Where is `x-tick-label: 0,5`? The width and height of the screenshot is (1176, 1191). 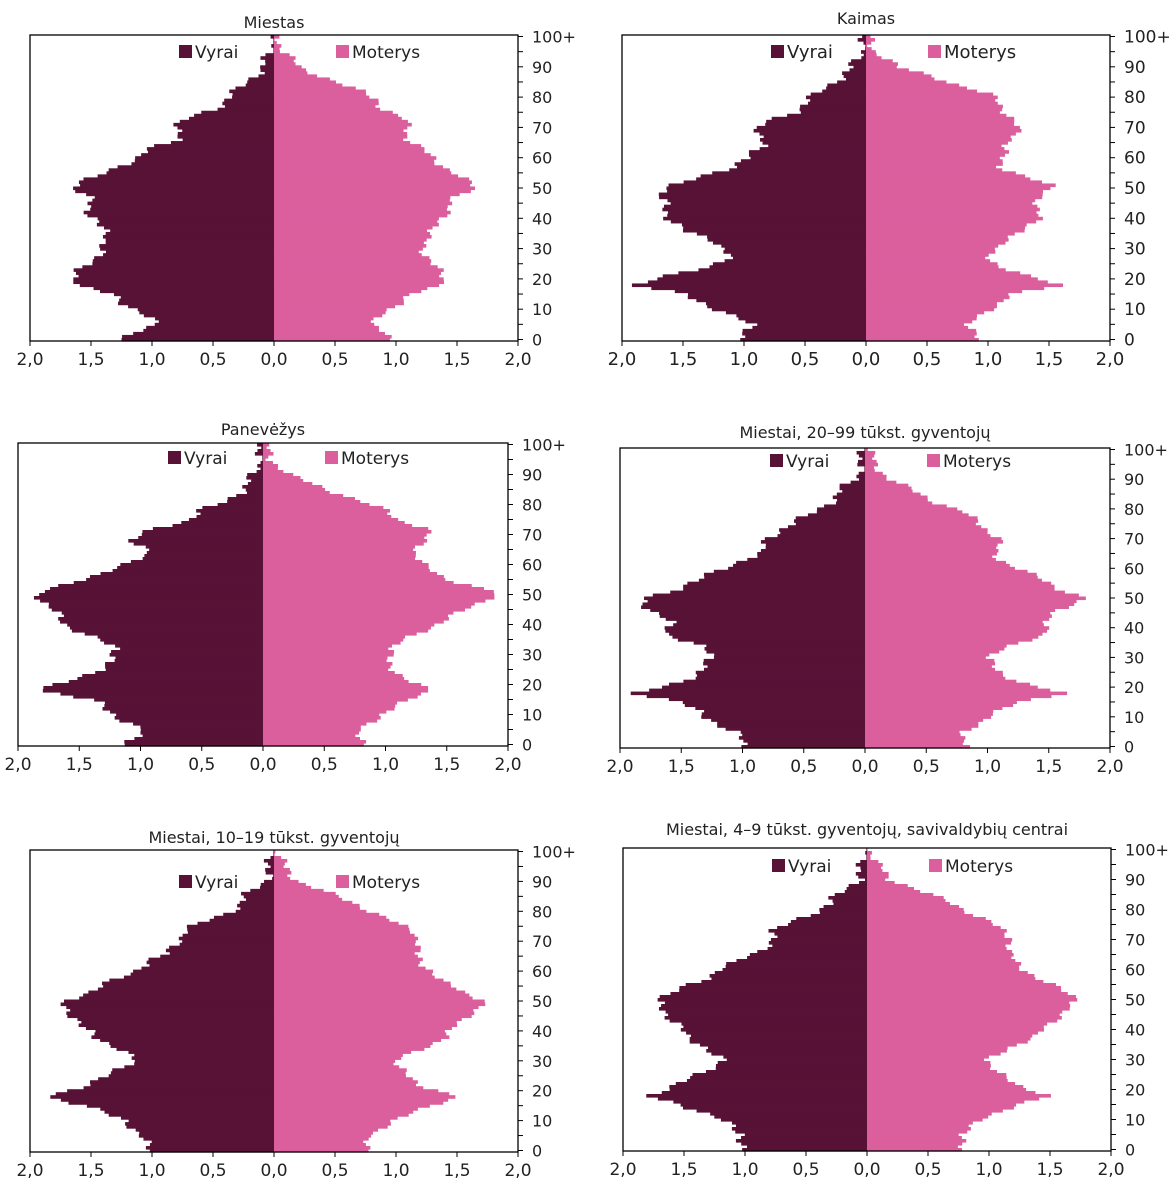 x-tick-label: 0,5 is located at coordinates (805, 1170).